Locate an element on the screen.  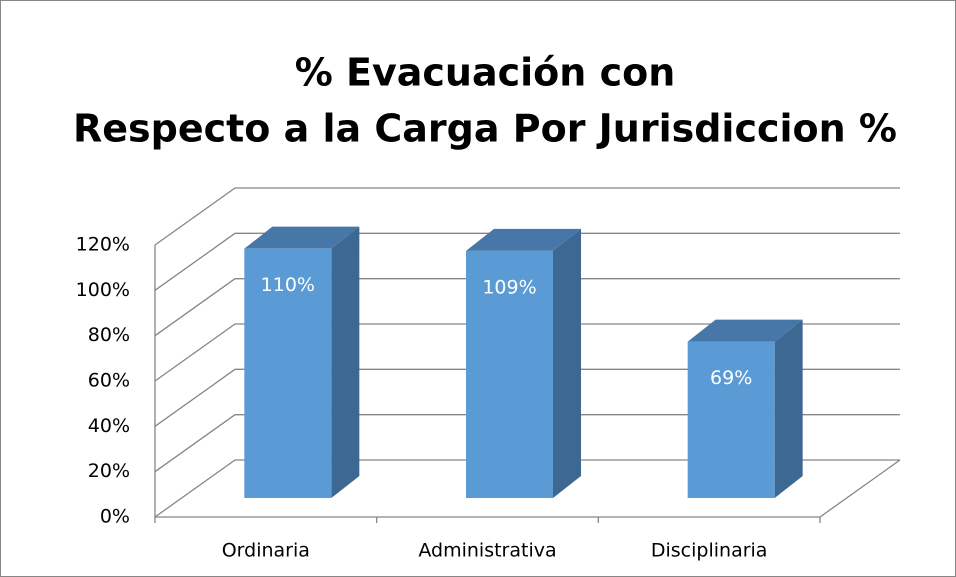
y-tick-label: 60% is located at coordinates (109, 381).